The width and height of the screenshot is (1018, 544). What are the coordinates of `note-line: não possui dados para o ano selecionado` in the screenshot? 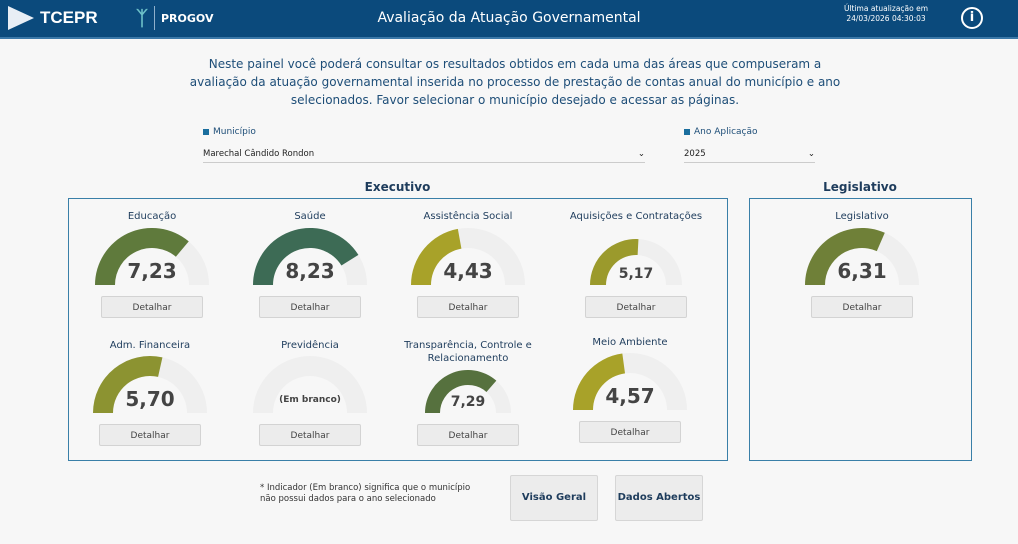 It's located at (348, 499).